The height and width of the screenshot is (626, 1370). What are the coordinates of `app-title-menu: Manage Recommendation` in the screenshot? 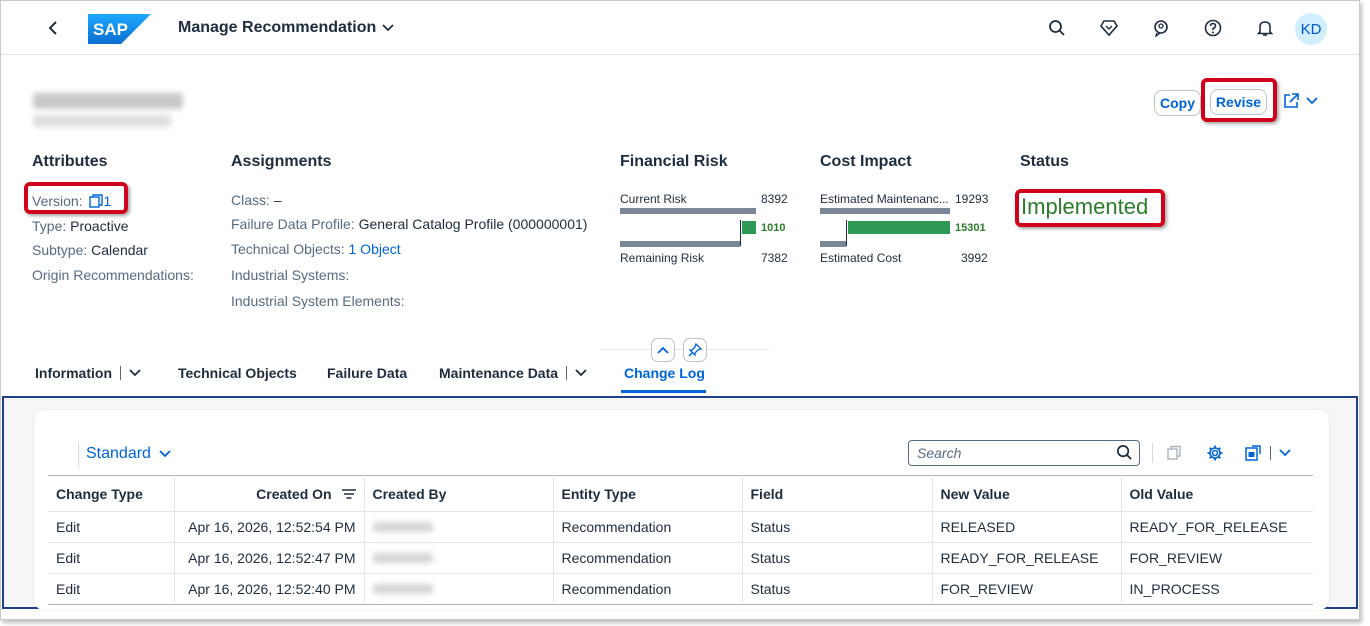 It's located at (286, 28).